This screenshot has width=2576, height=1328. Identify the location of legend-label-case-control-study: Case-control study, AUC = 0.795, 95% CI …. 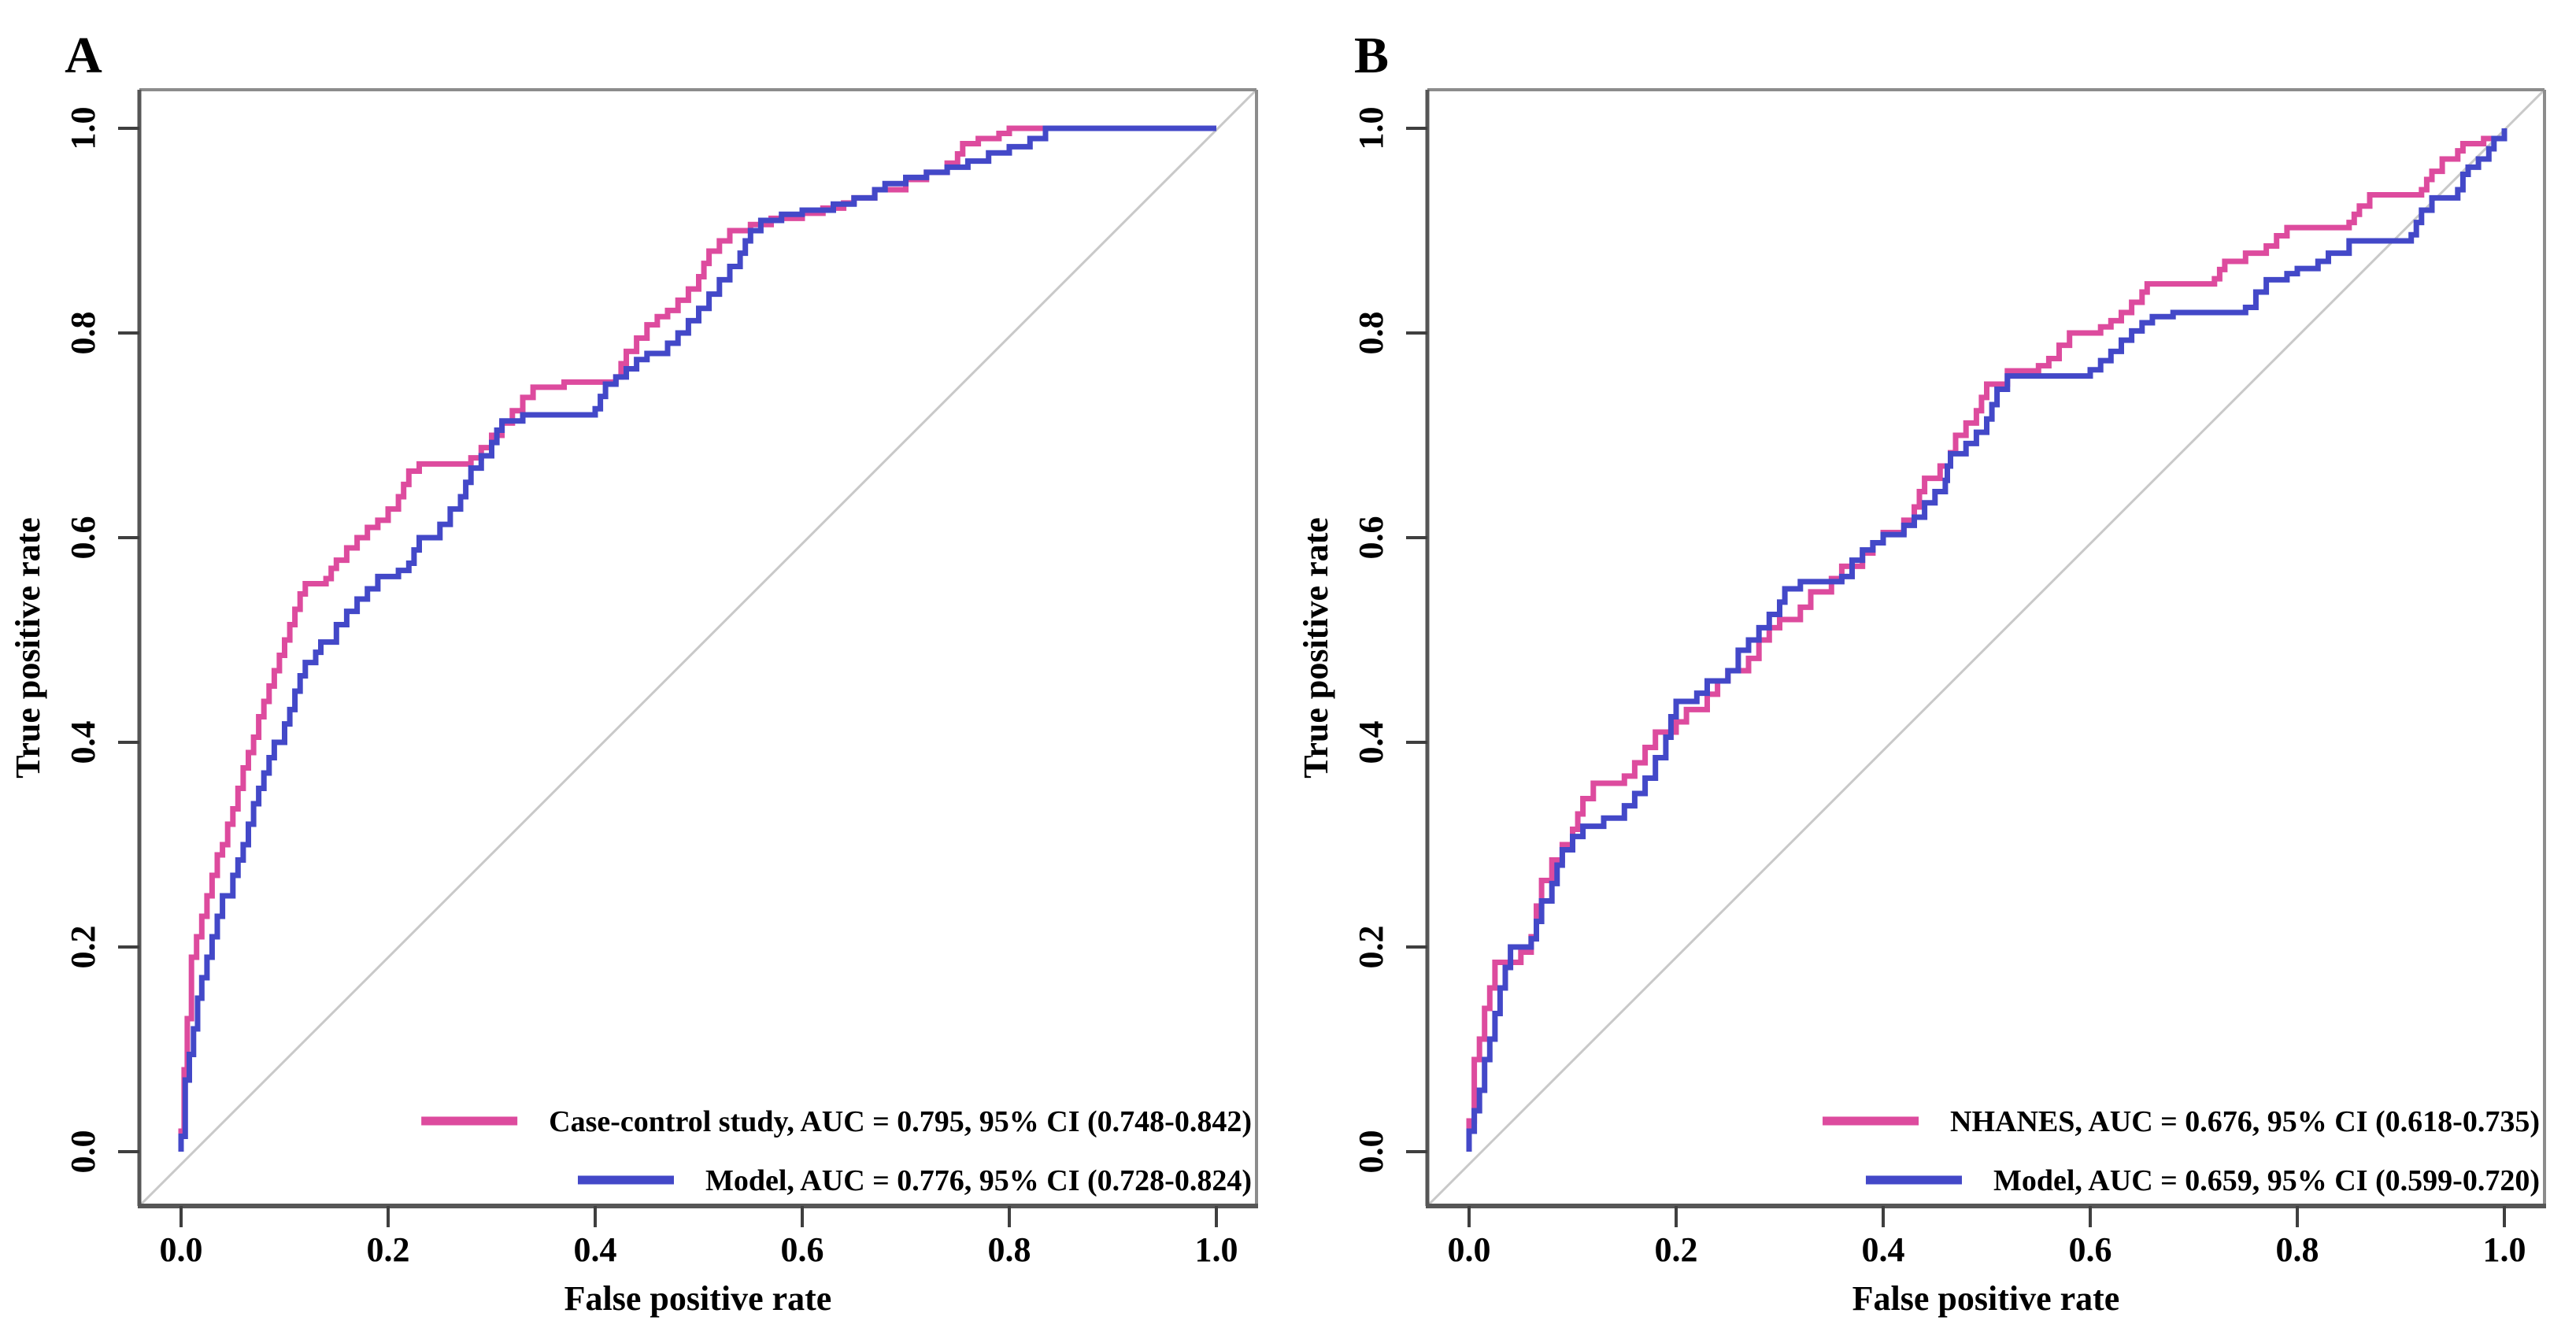
(900, 1121).